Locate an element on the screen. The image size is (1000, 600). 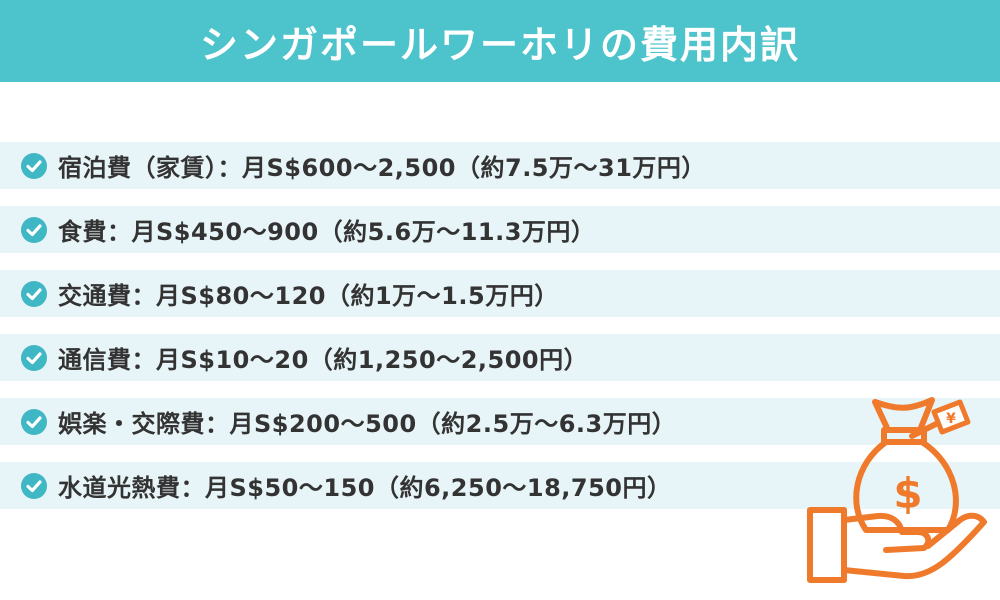
list-item: 娯楽・交際費：月S$200〜500（約2.5万〜6.3万円） is located at coordinates (500, 421).